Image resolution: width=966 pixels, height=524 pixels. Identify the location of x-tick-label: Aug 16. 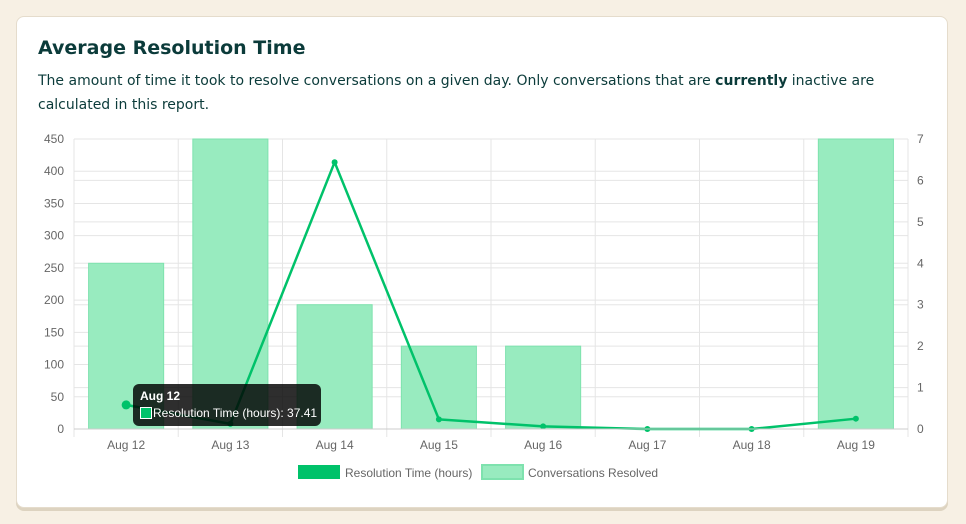
(543, 445).